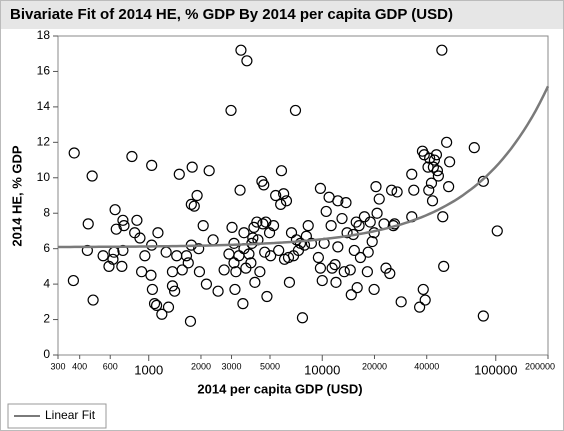 The height and width of the screenshot is (431, 564). What do you see at coordinates (79, 366) in the screenshot?
I see `x-tick-label: 400` at bounding box center [79, 366].